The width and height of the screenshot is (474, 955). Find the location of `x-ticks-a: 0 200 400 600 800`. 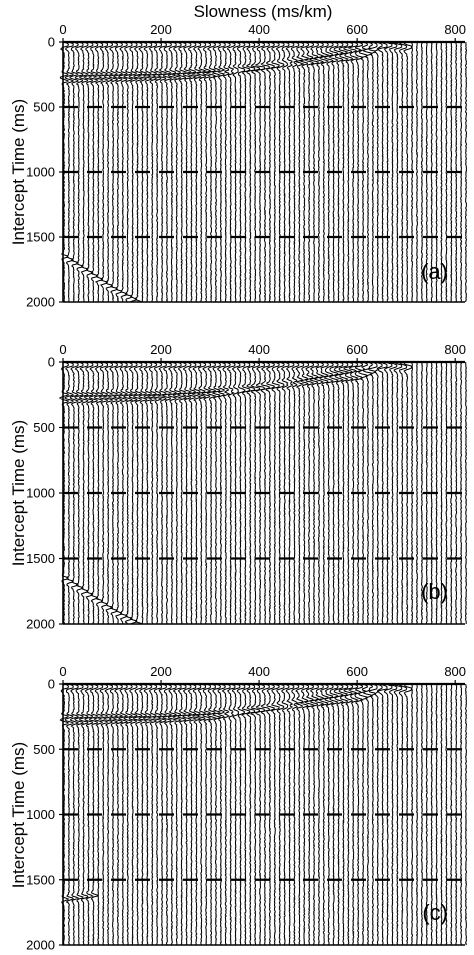

x-ticks-a: 0 200 400 600 800 is located at coordinates (262, 32).